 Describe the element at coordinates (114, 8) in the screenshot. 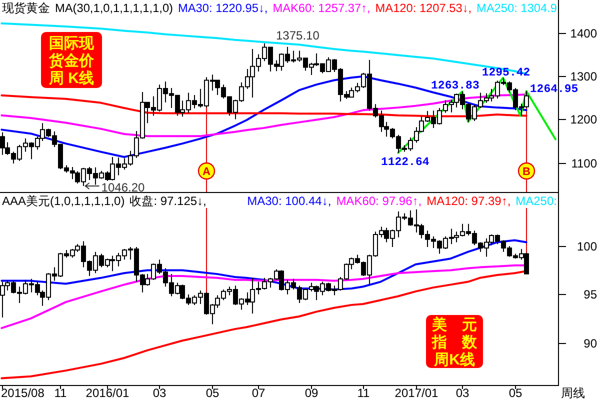

I see `subtitle: MA(30,1,0,1,1,1,1,1,0)` at that location.